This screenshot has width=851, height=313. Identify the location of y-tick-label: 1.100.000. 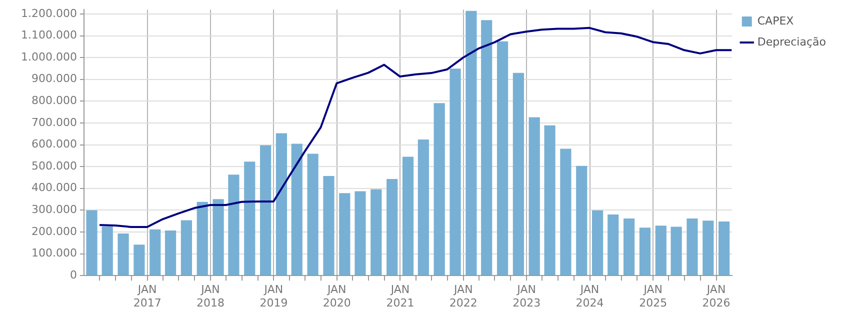
(49, 35).